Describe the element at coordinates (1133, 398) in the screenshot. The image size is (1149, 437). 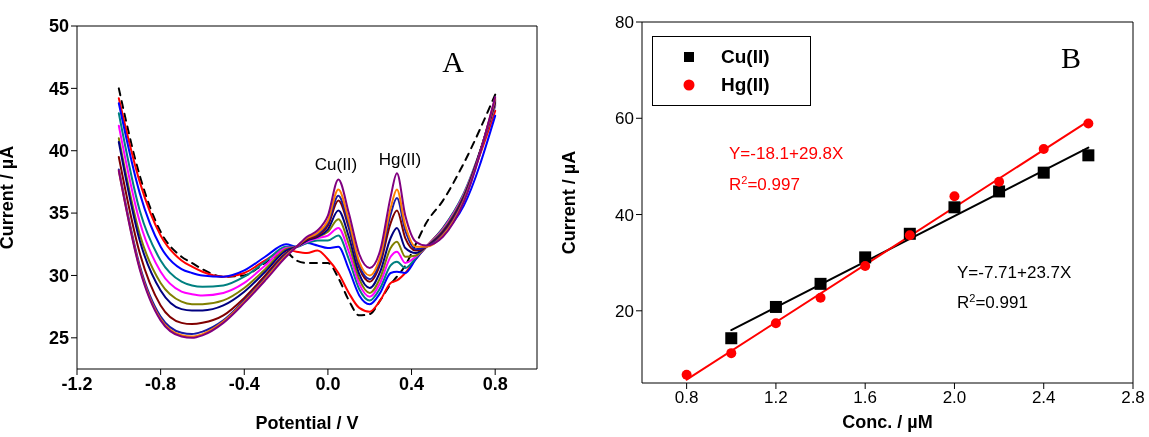
I see `x-tick-label: 2.8` at that location.